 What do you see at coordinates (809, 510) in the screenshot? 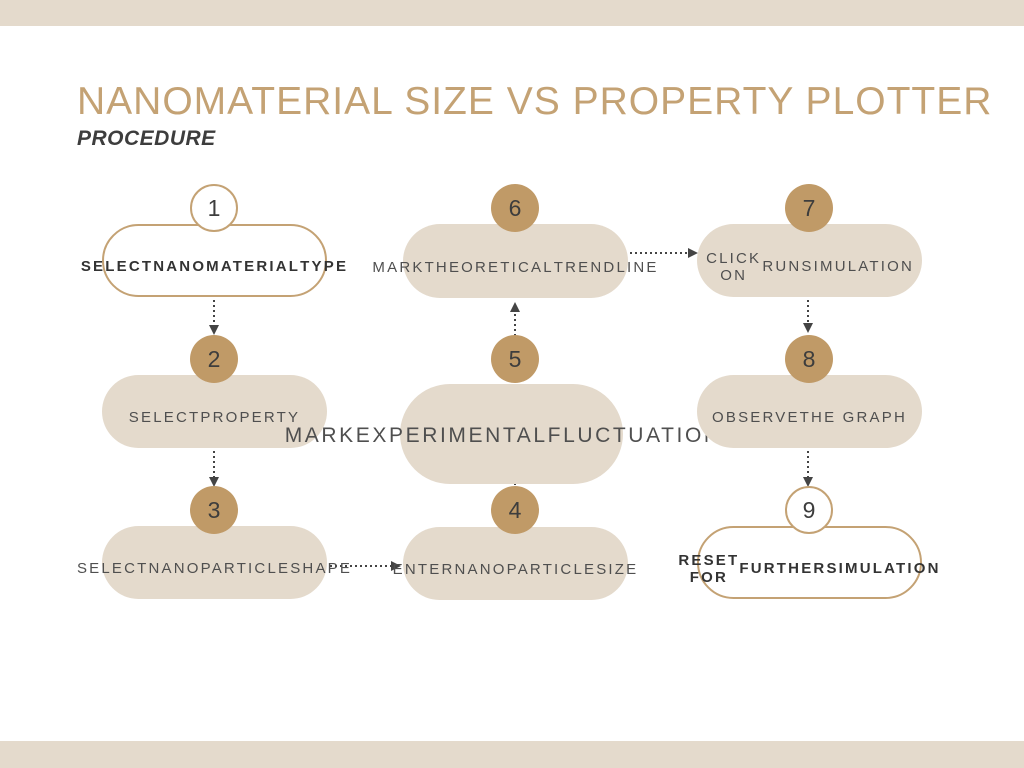
I see `step-9-badge: 9` at bounding box center [809, 510].